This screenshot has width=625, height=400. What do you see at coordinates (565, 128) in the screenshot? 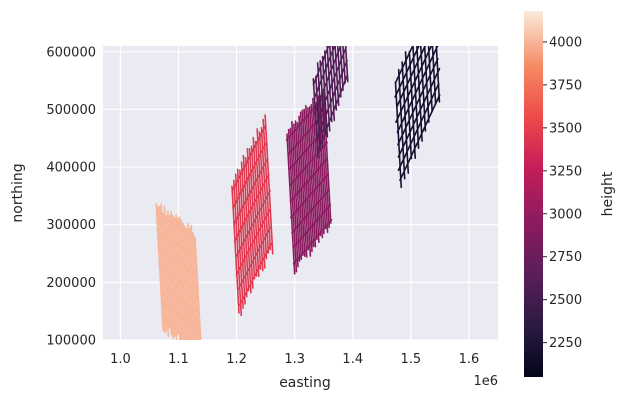
I see `colorbar-tick-label: 3500` at bounding box center [565, 128].